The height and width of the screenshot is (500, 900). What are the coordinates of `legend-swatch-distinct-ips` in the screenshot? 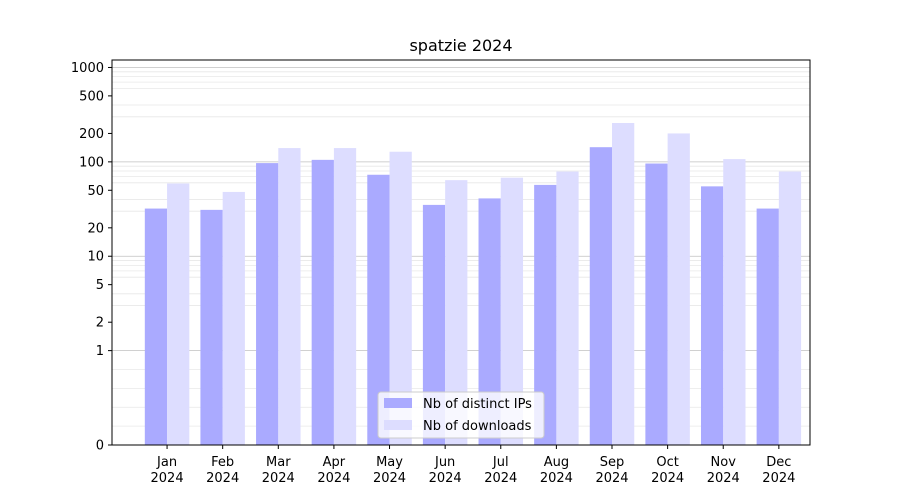 It's located at (398, 403).